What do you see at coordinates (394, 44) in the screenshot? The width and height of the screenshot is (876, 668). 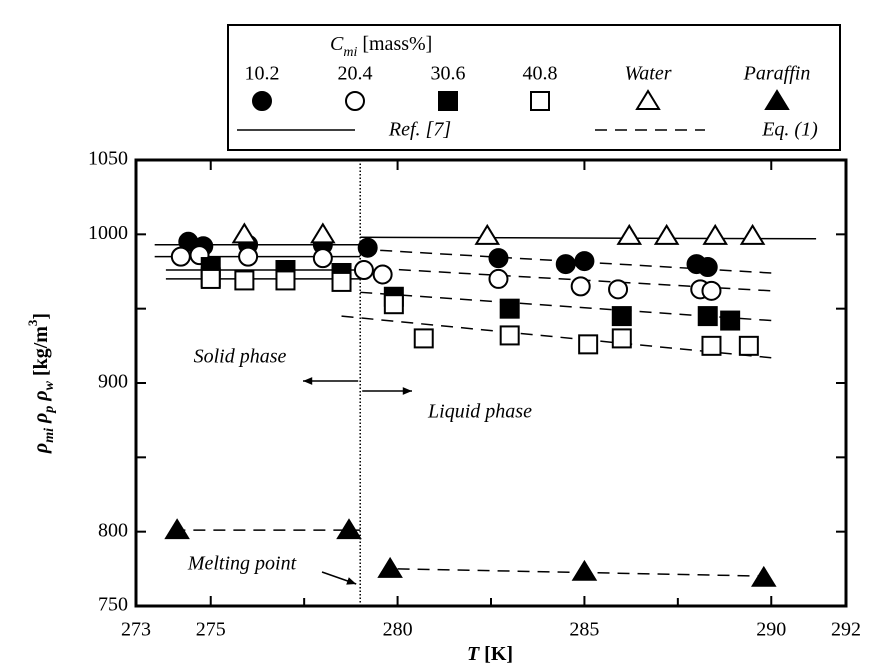 I see `legend-title-part: [mass%]` at bounding box center [394, 44].